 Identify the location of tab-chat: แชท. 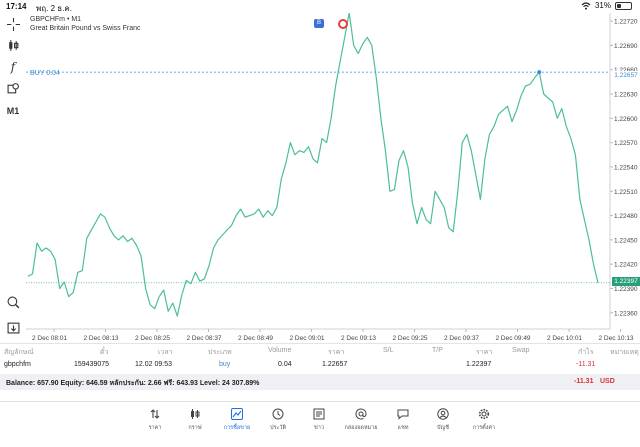
(403, 420).